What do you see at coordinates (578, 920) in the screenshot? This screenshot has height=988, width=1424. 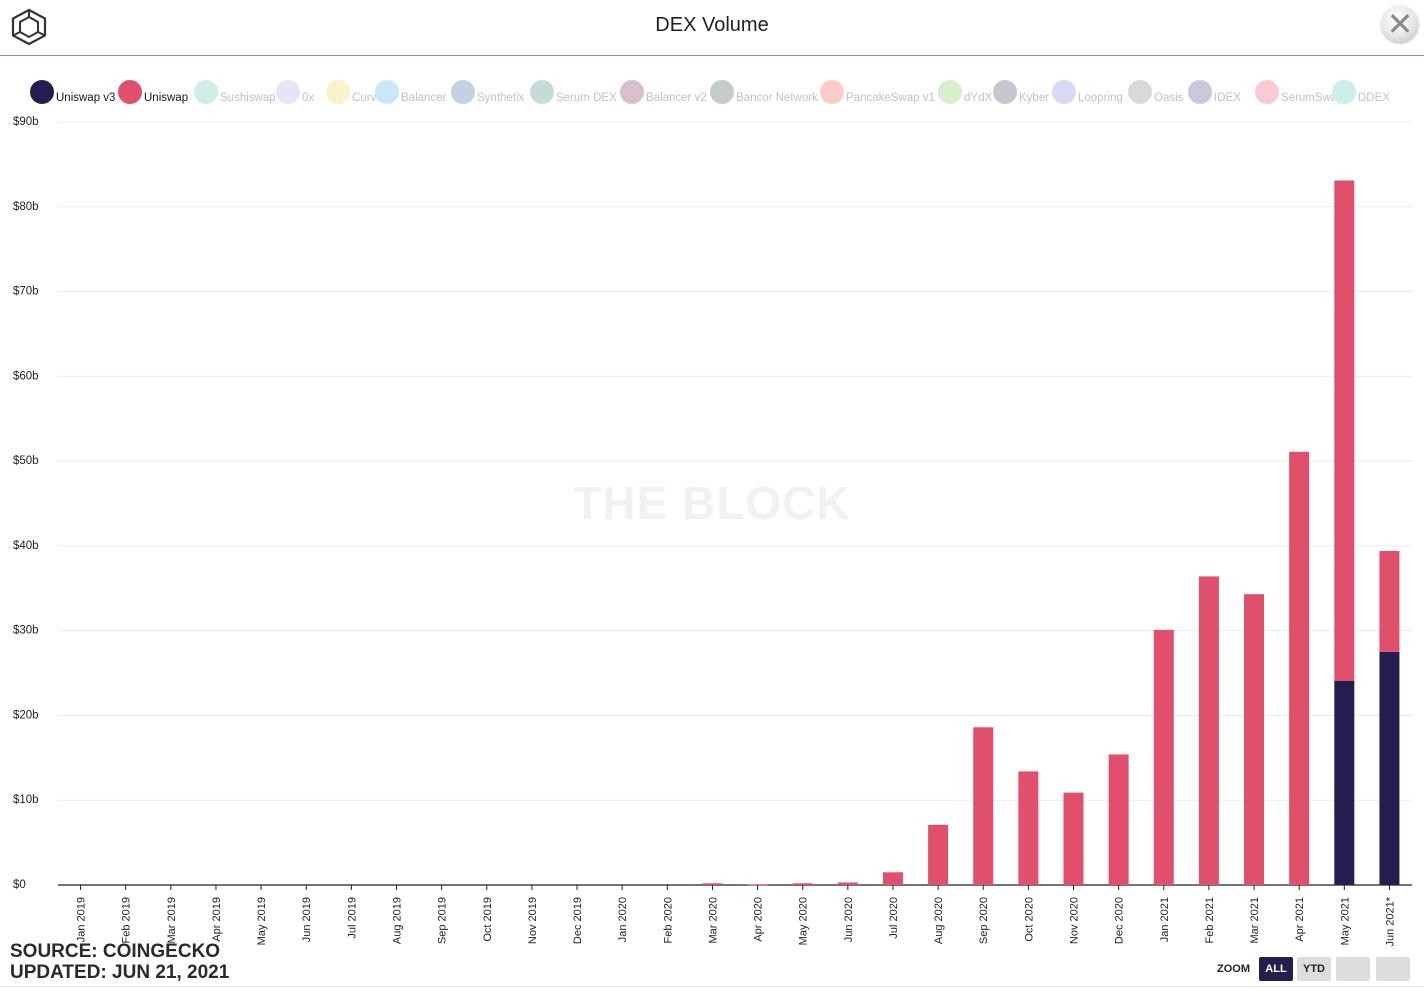 I see `x-tick-label: Dec 2019` at bounding box center [578, 920].